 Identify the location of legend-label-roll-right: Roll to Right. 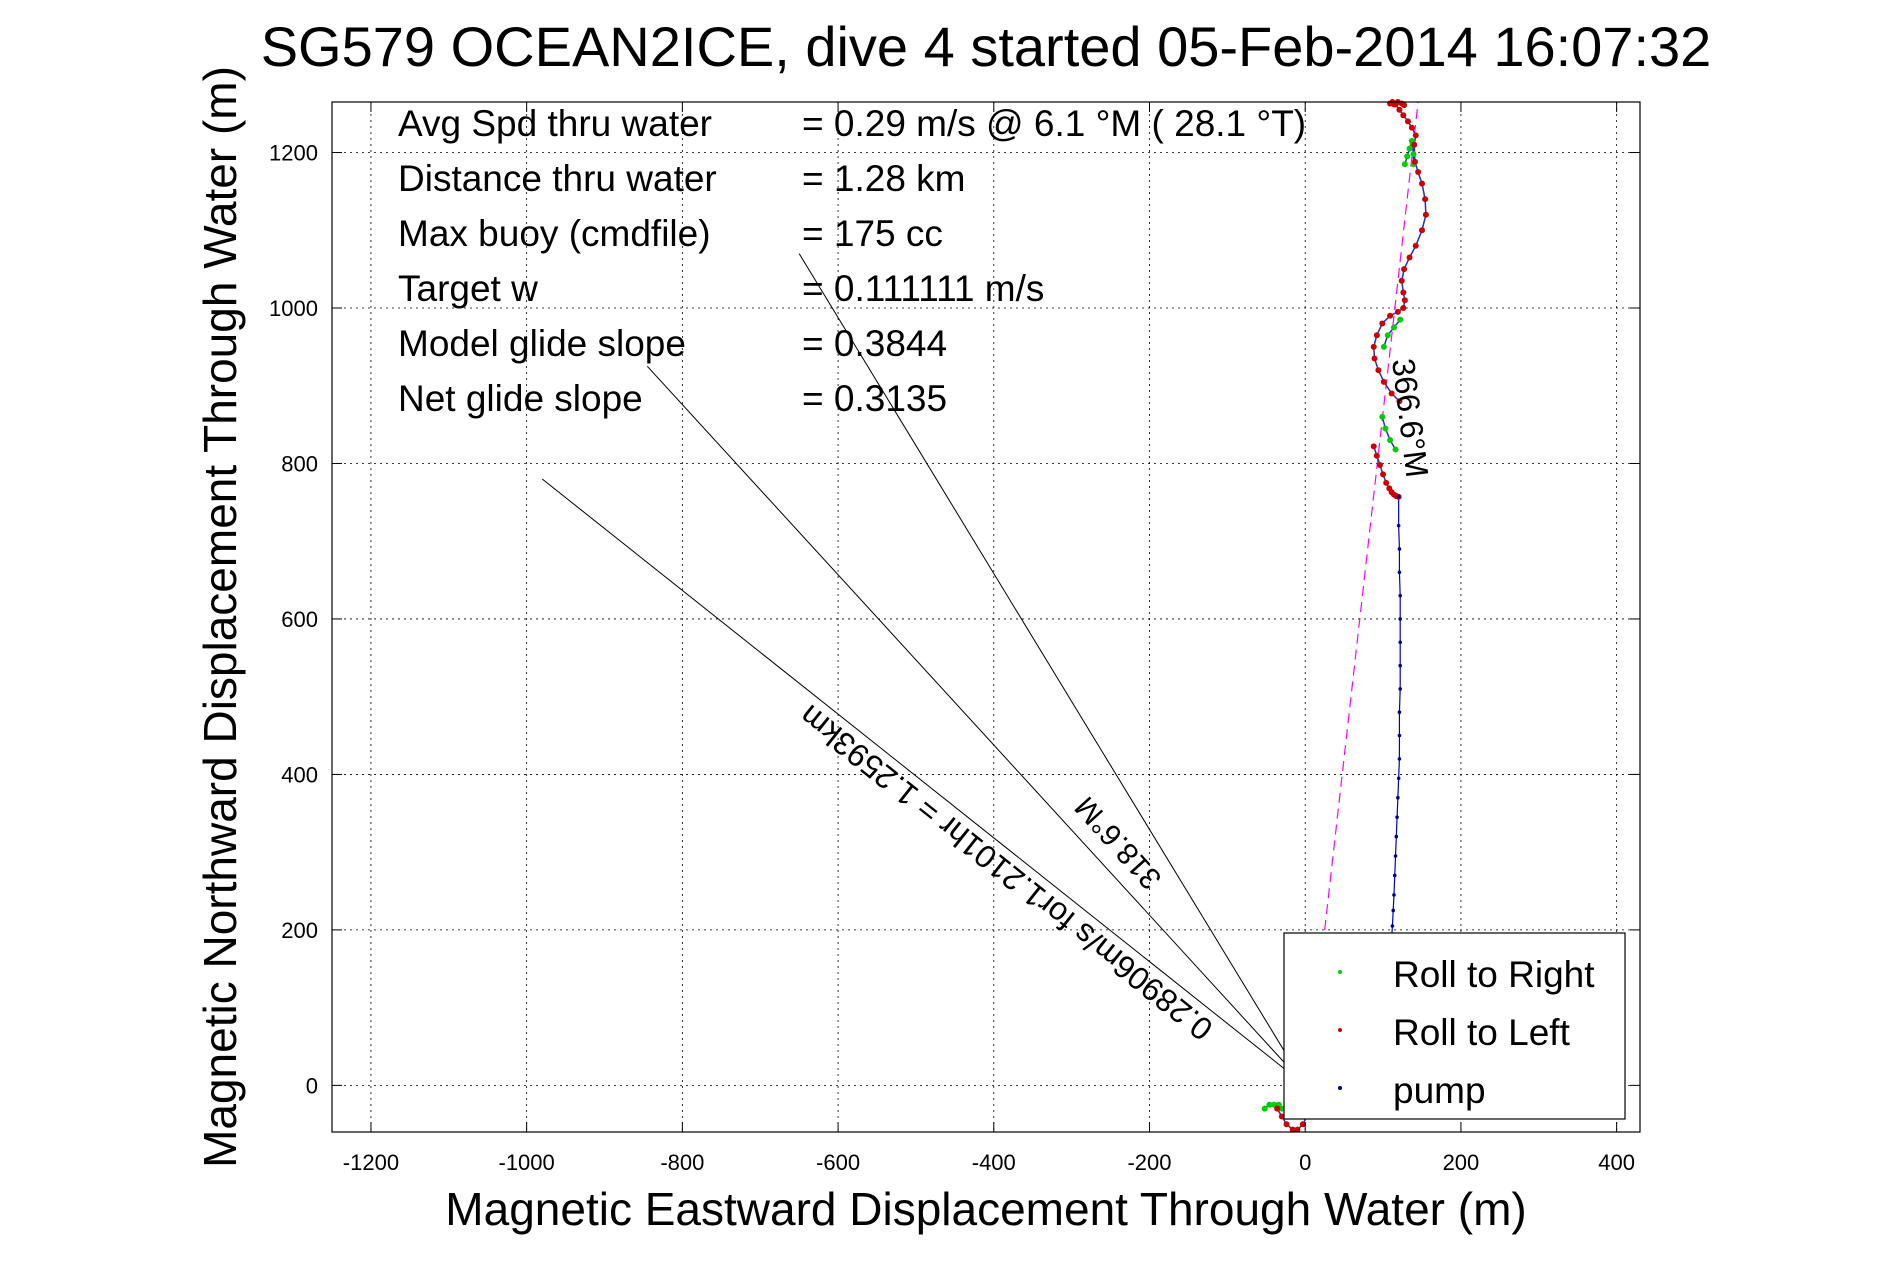
(1494, 974).